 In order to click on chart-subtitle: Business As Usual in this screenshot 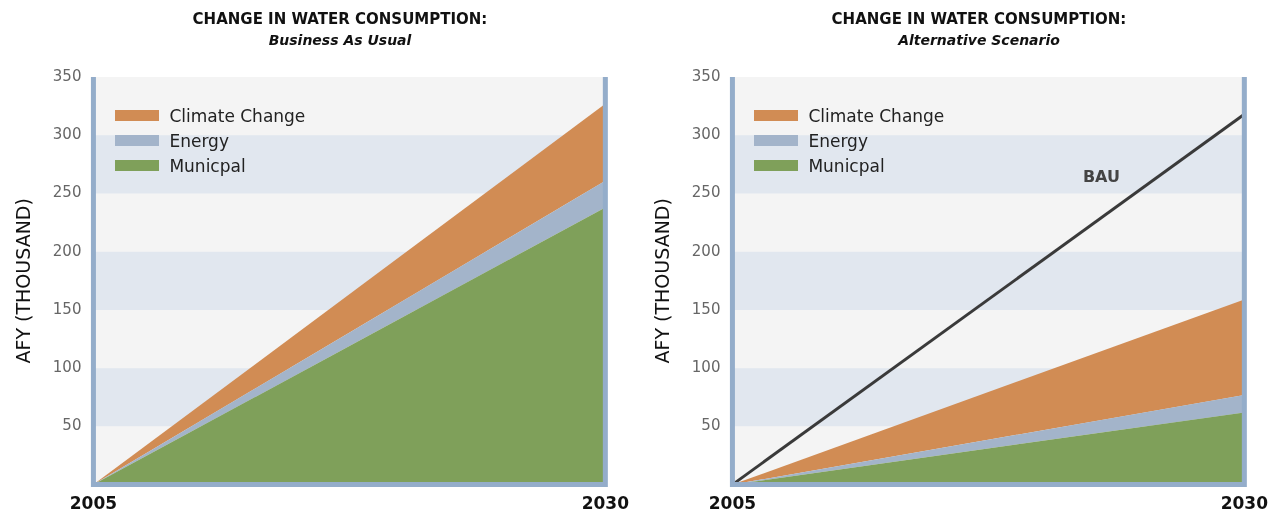, I will do `click(340, 40)`.